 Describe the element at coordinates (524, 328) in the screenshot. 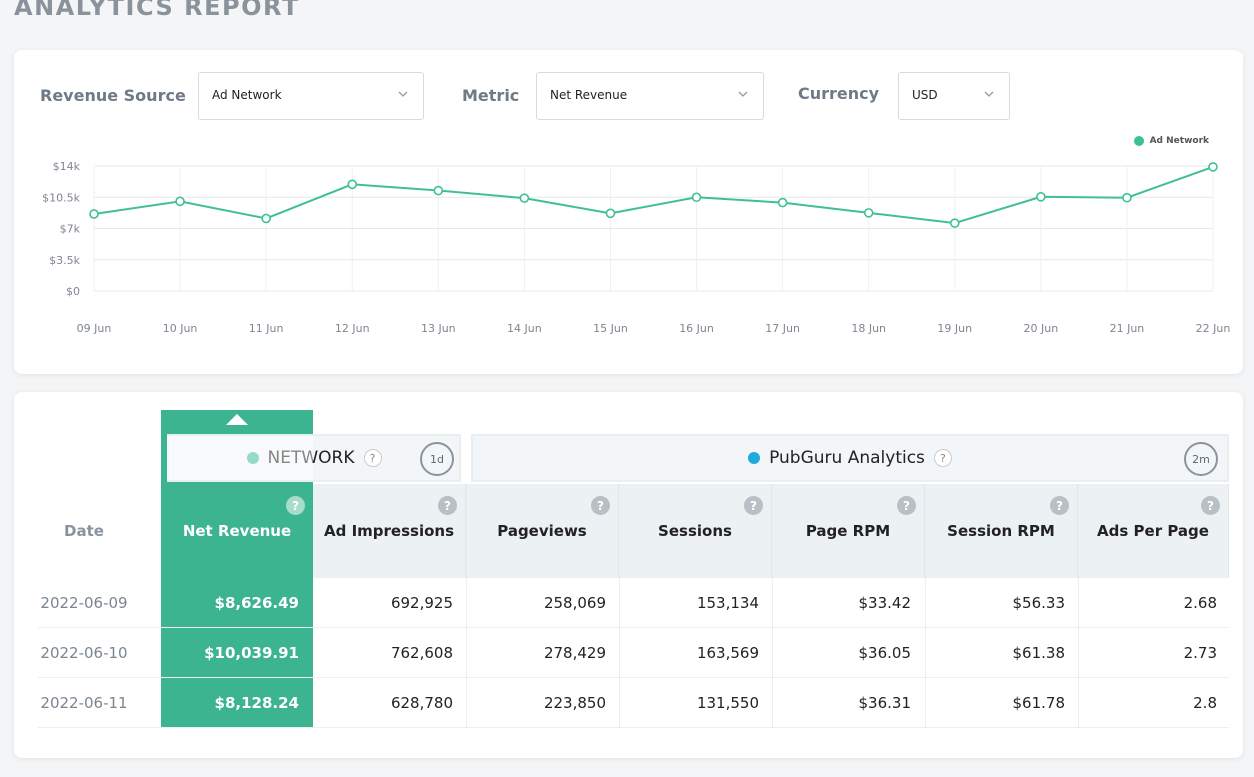

I see `x-tick-label: 14 Jun` at that location.